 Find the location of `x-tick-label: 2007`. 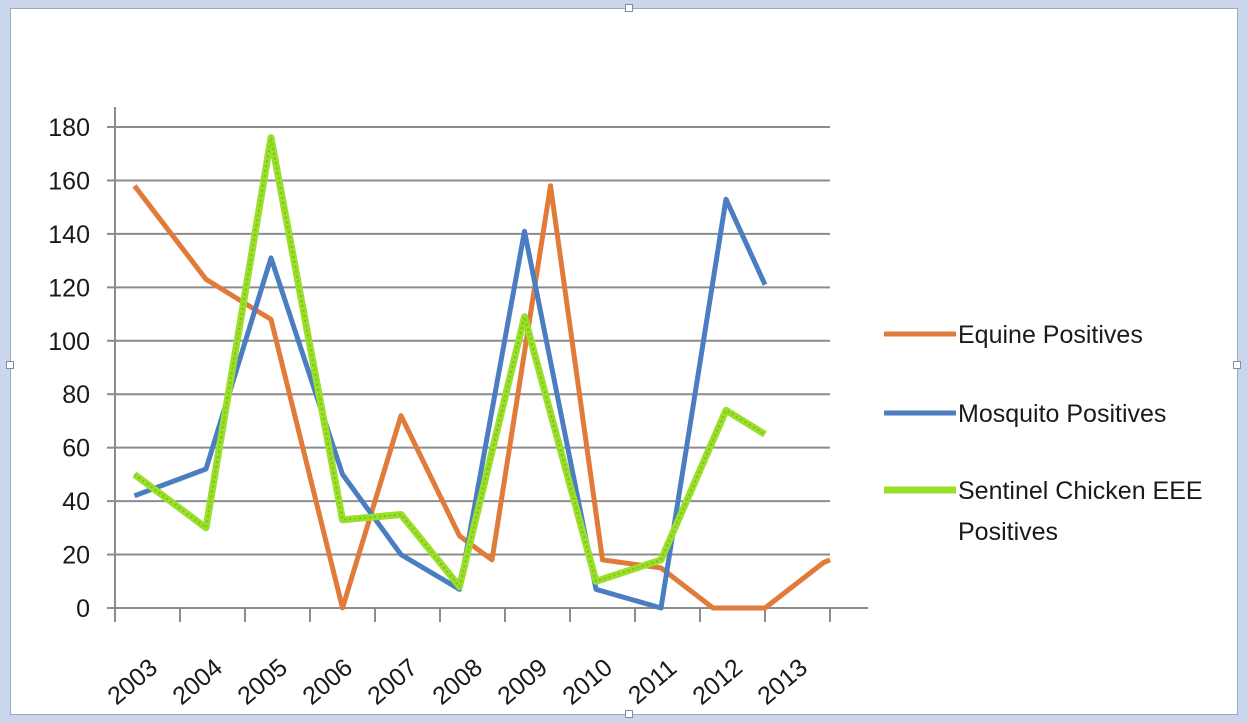

x-tick-label: 2007 is located at coordinates (392, 681).